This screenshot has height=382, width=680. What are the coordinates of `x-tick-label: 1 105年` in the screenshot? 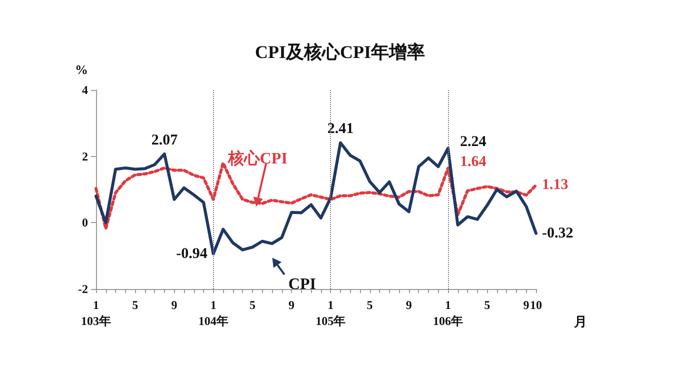 It's located at (331, 313).